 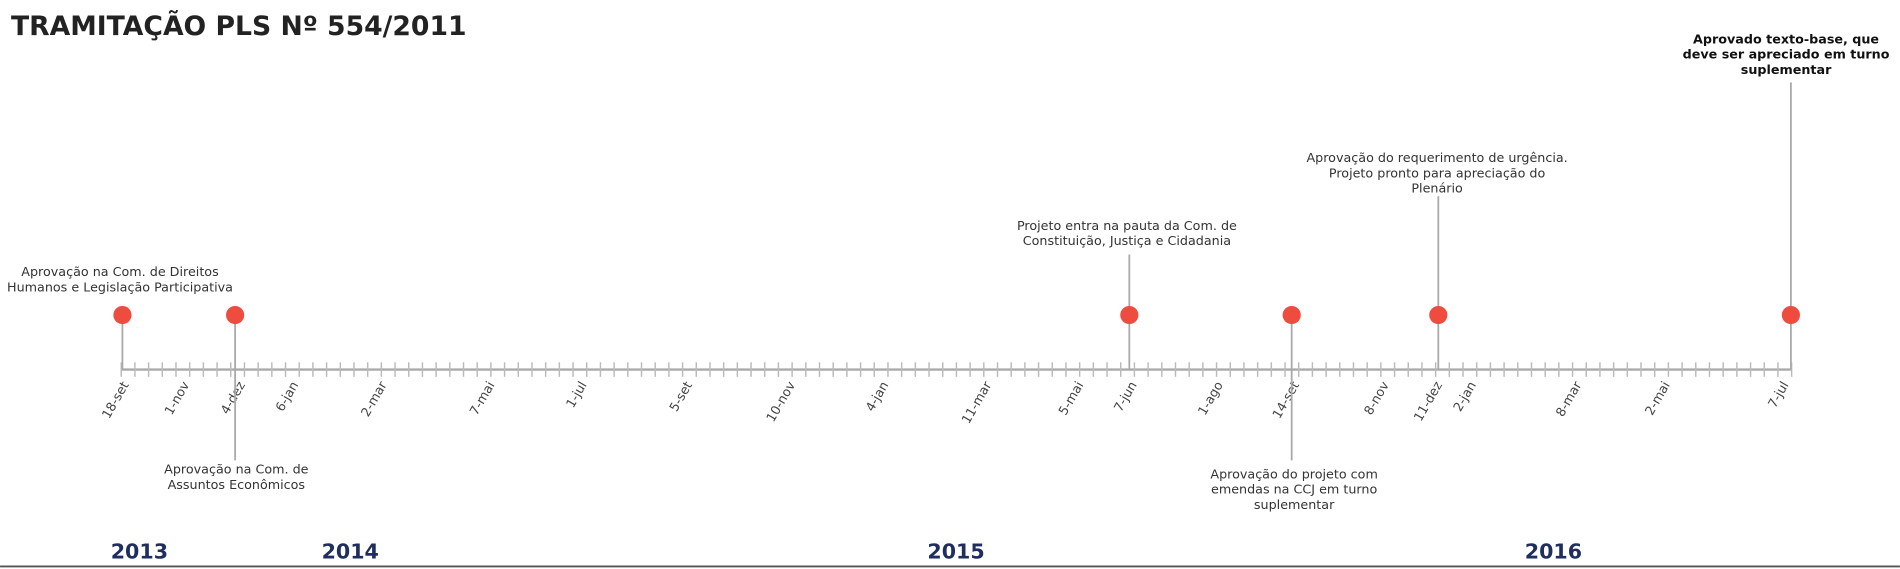 I want to click on axis-label: 2-mar, so click(x=374, y=398).